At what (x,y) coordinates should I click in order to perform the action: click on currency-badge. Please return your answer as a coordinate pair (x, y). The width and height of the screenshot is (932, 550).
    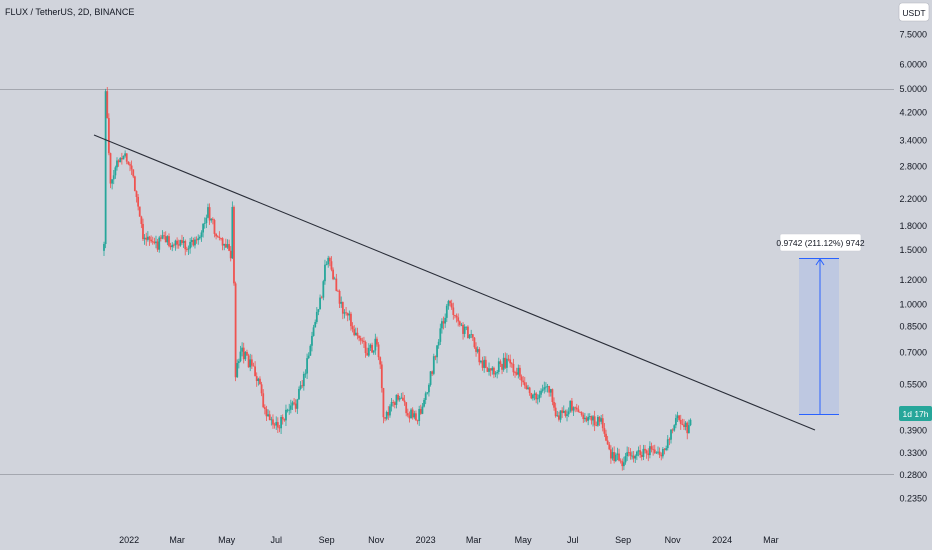
    Looking at the image, I should click on (914, 12).